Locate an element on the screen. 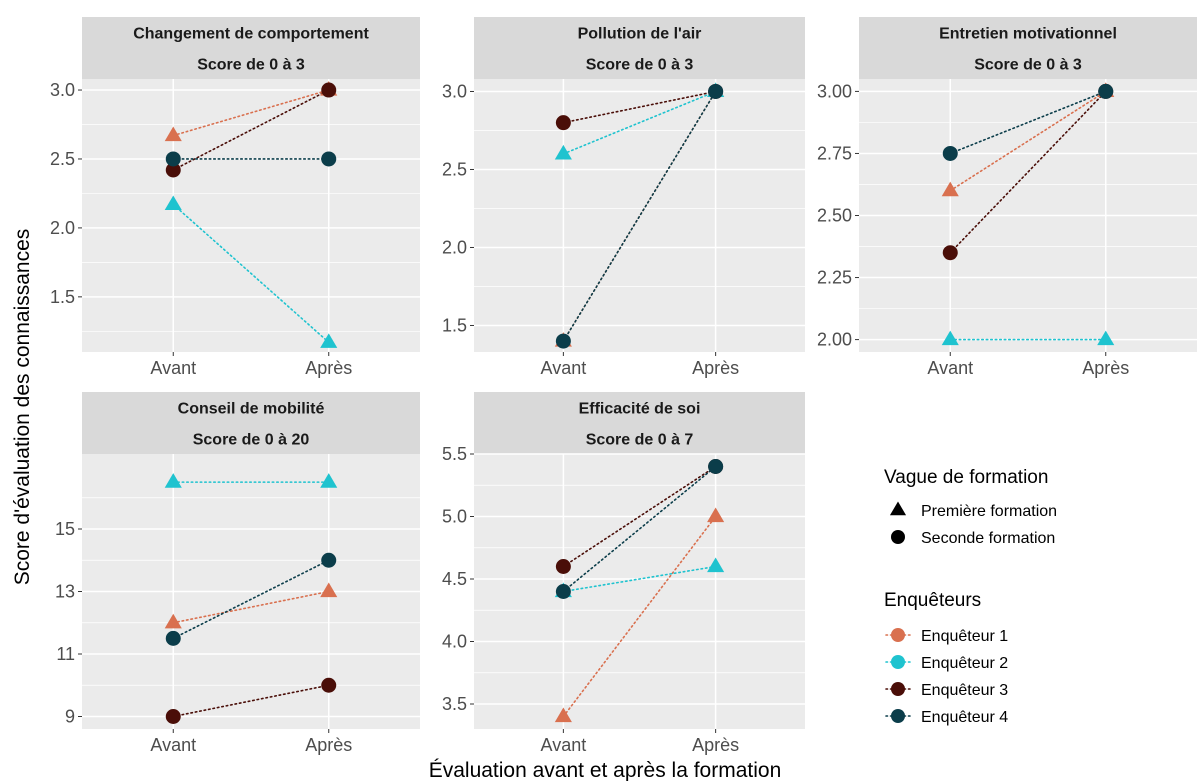 The height and width of the screenshot is (781, 1198). y-tick-label: 4.5 is located at coordinates (454, 579).